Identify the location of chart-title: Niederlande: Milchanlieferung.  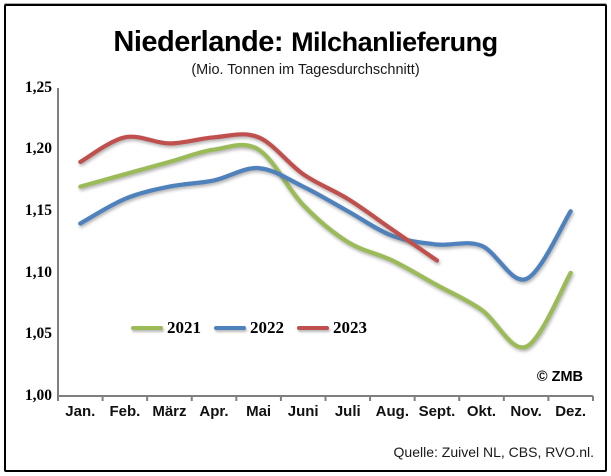
(305, 42).